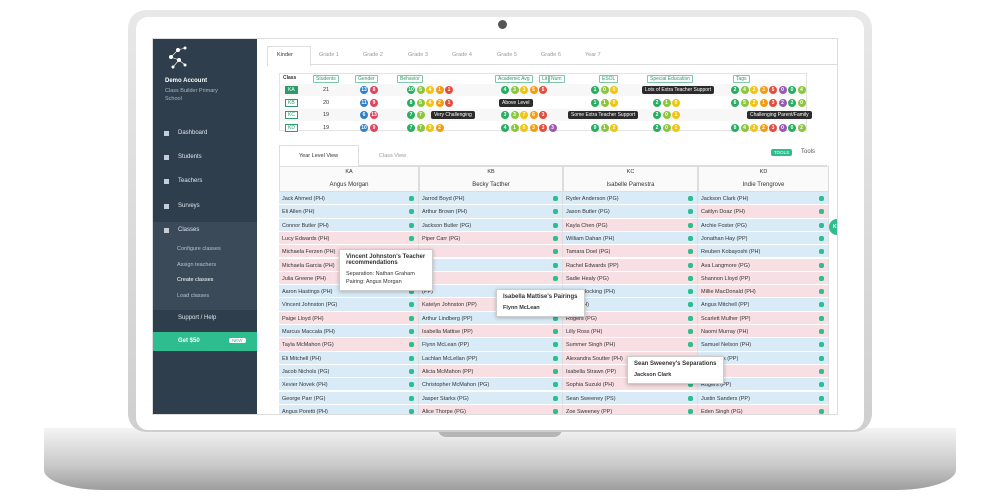 The width and height of the screenshot is (1000, 500). I want to click on grade-tab: Grade 2, so click(373, 55).